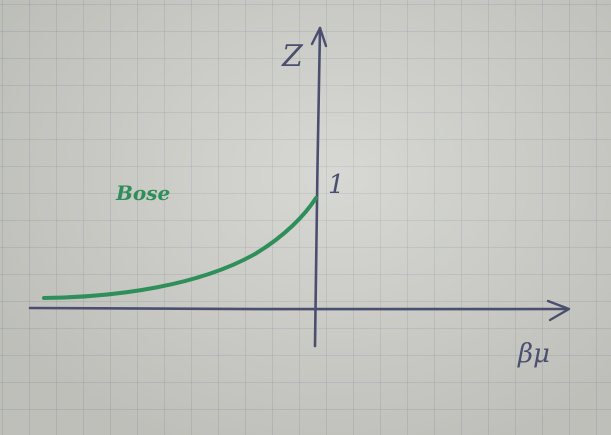 The width and height of the screenshot is (611, 435). Describe the element at coordinates (317, 187) in the screenshot. I see `y-axis` at that location.